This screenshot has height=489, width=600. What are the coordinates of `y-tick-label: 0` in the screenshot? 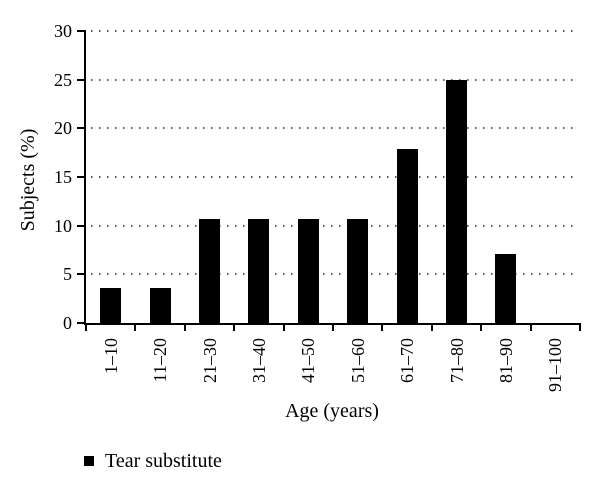 It's located at (67, 323).